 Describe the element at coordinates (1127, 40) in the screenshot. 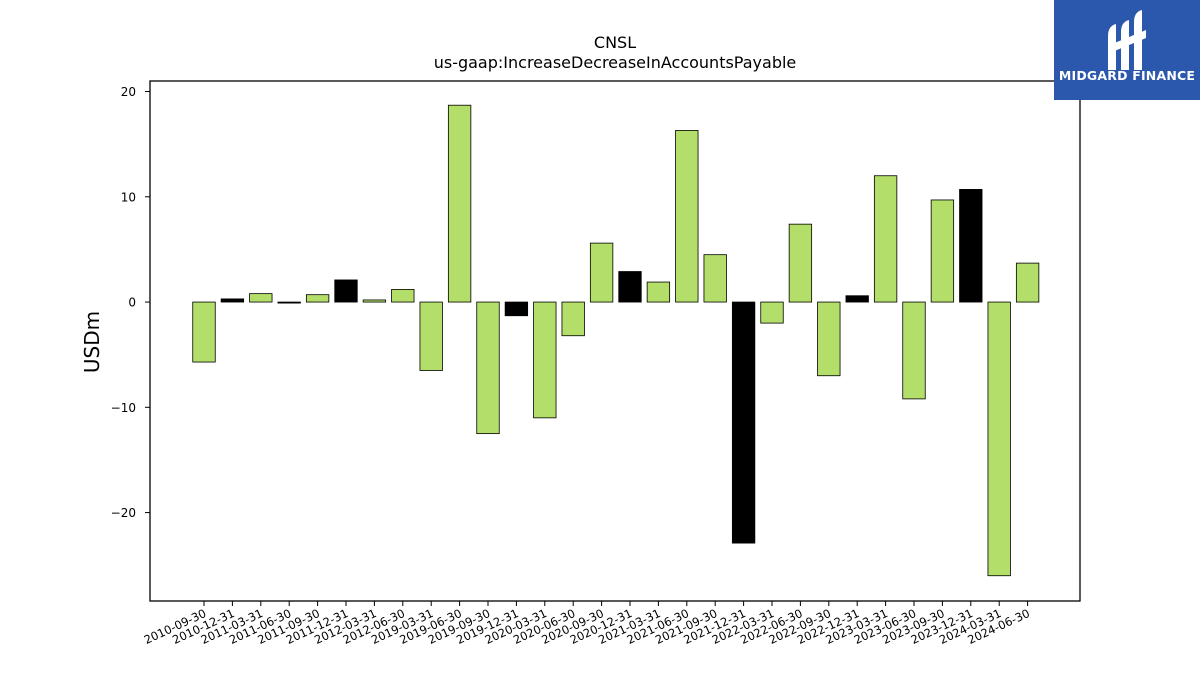

I see `midgard-m-logo-icon` at that location.